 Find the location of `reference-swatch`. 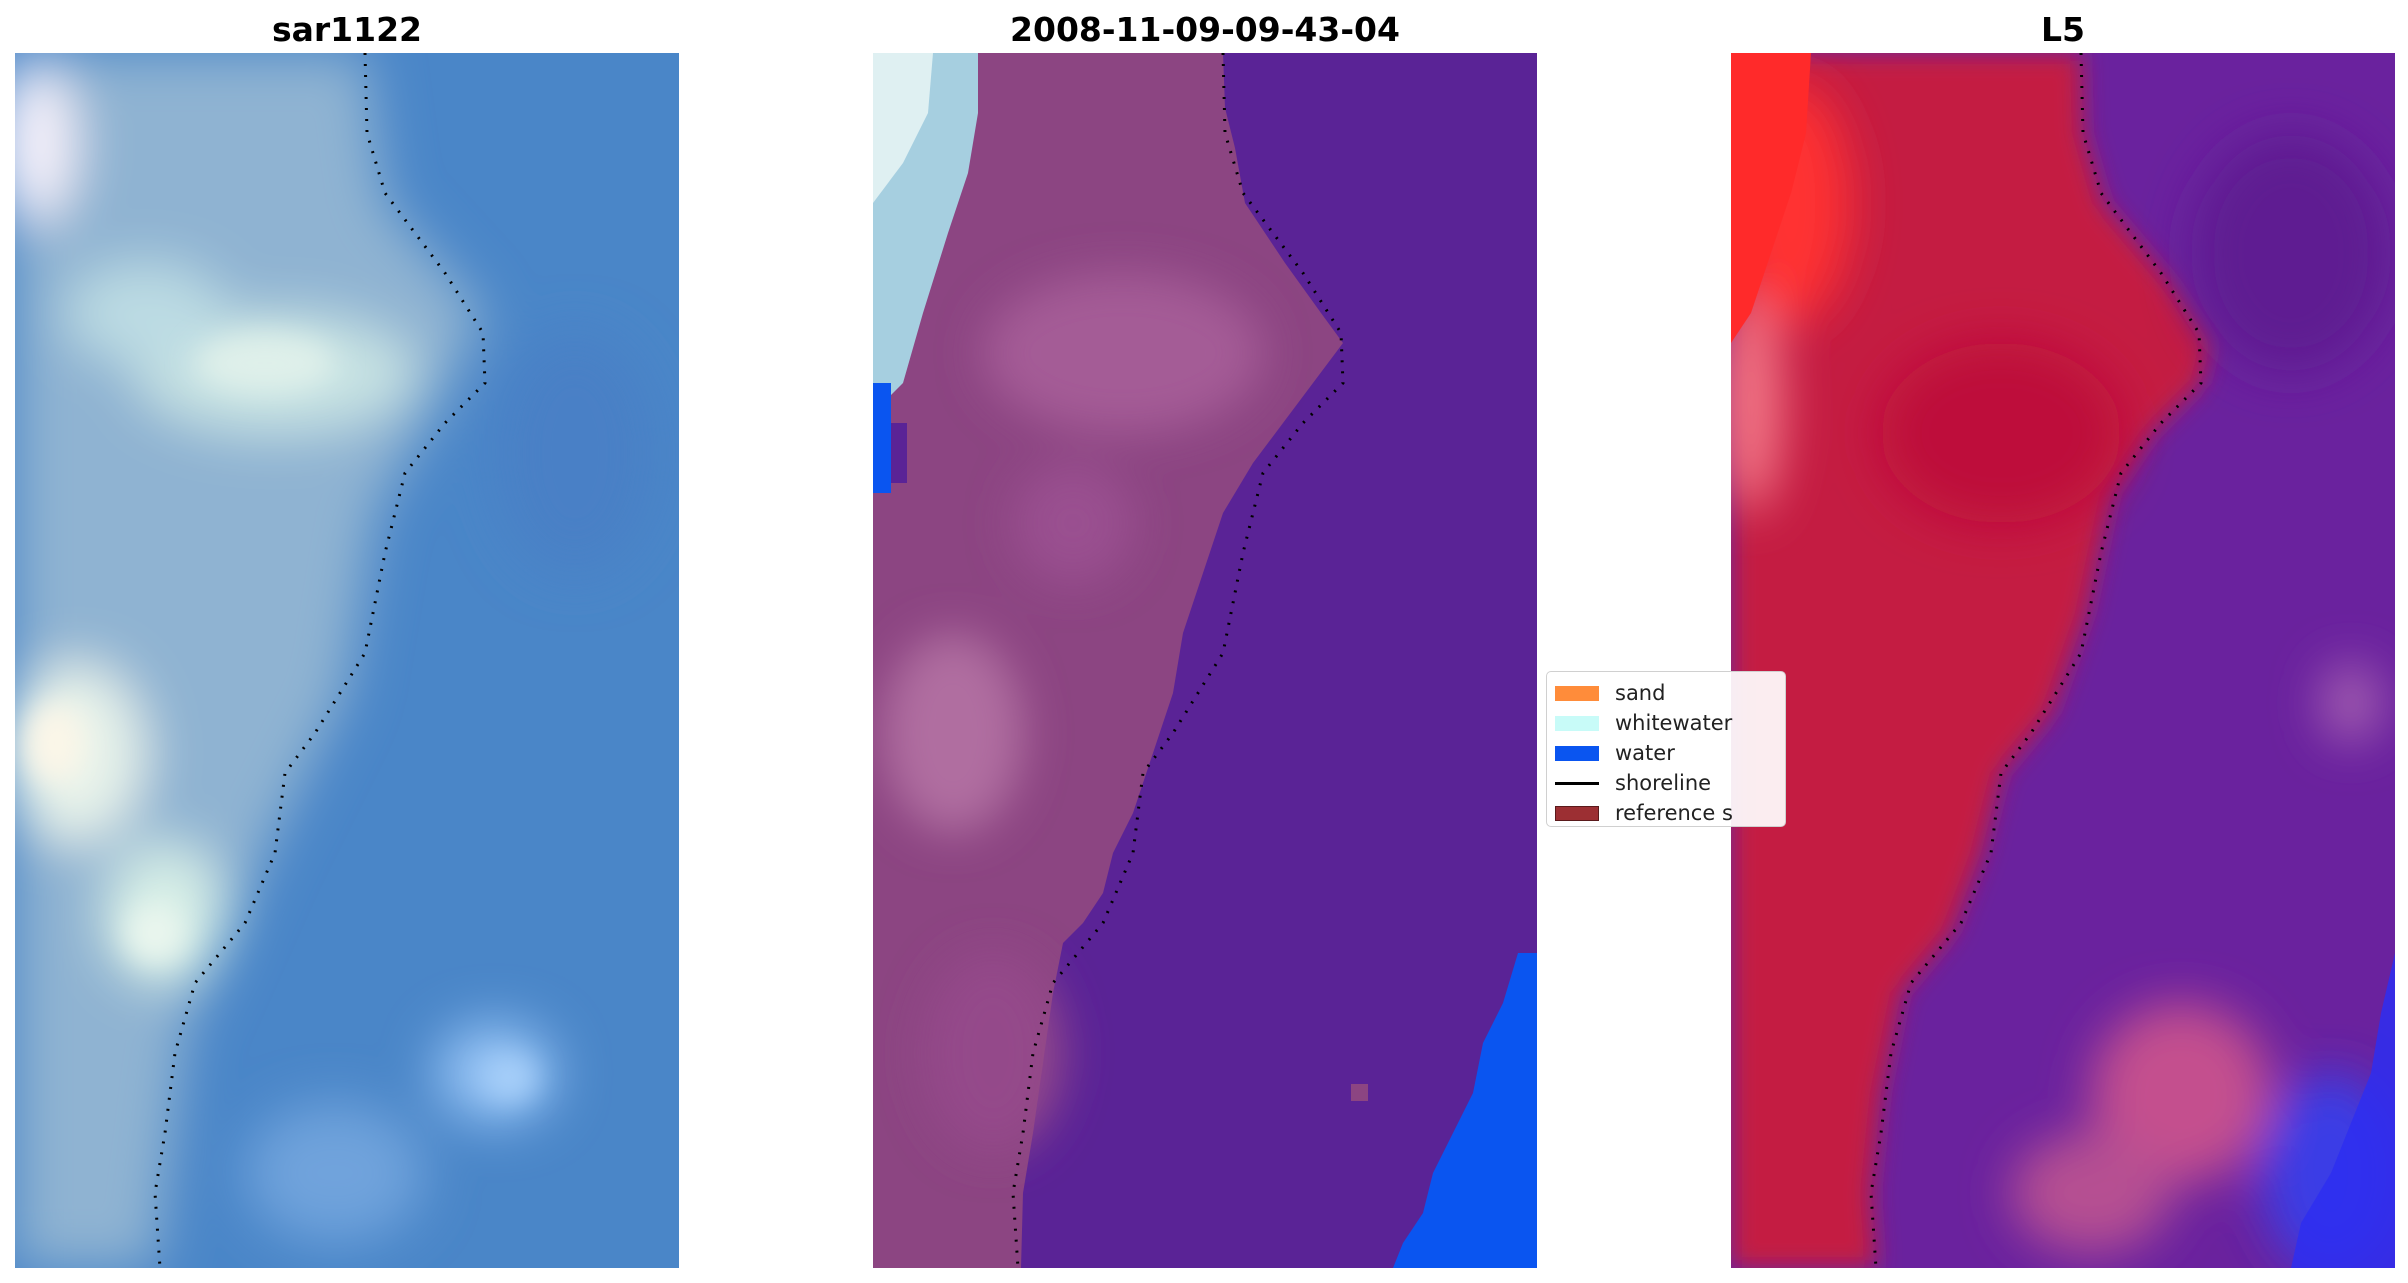

reference-swatch is located at coordinates (1577, 813).